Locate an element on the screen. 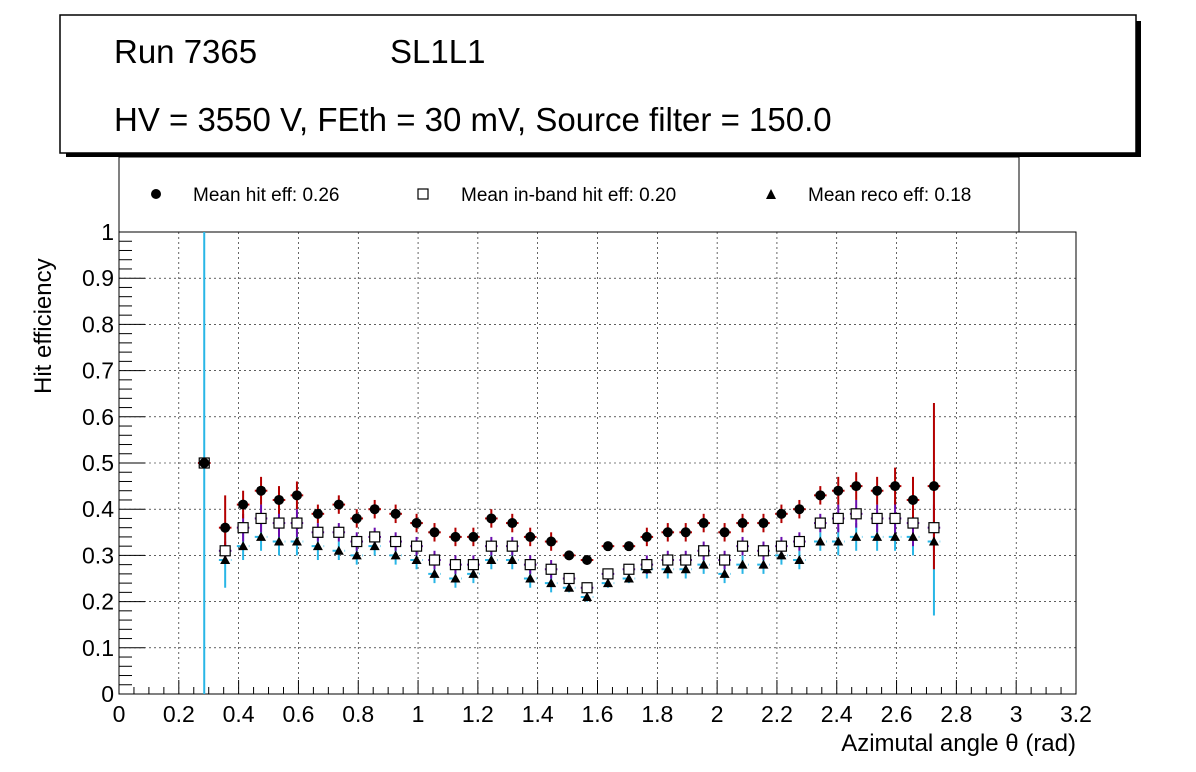  series-inband-markers is located at coordinates (569, 525).